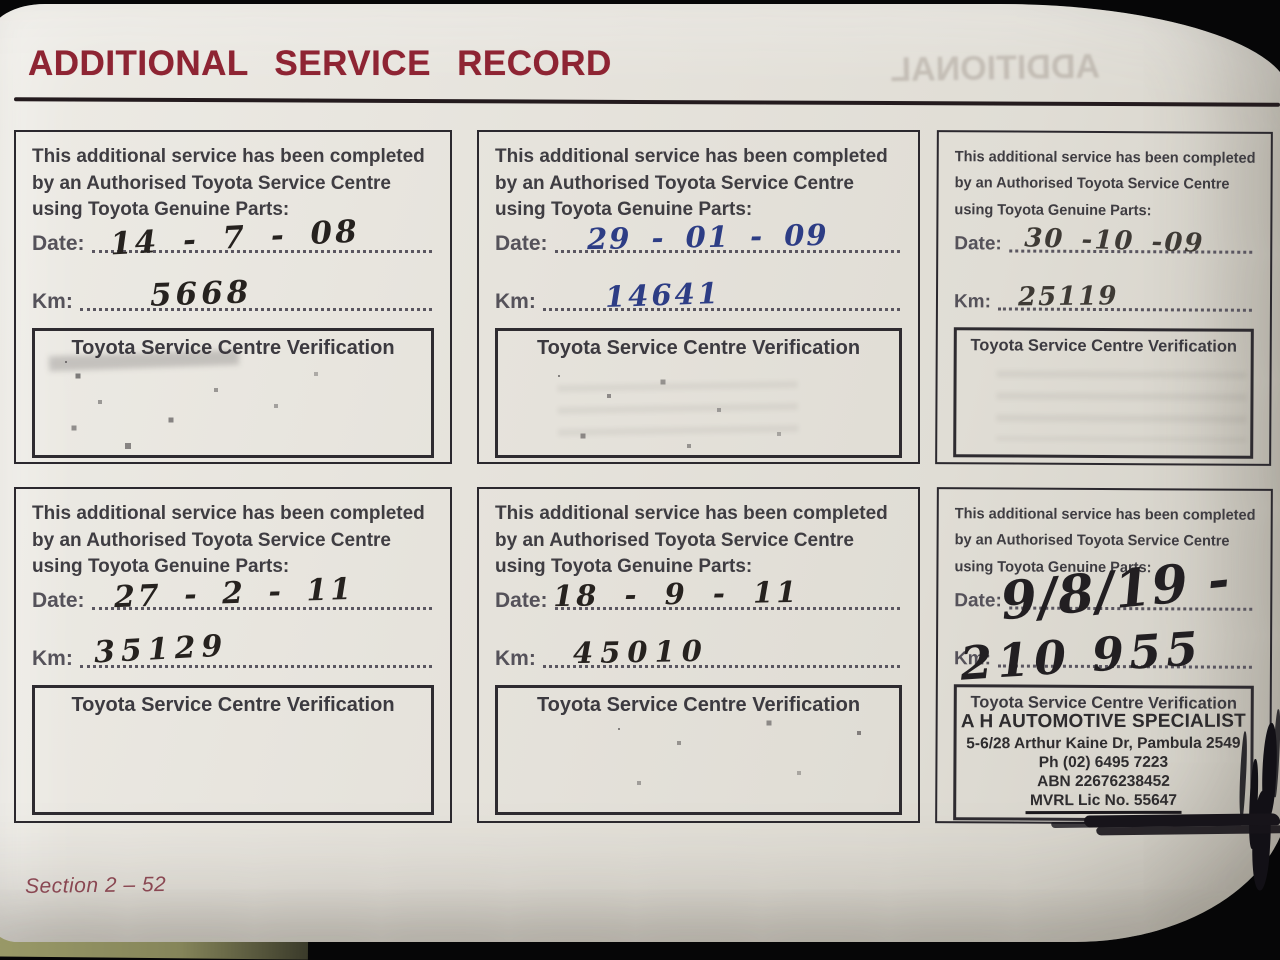 The width and height of the screenshot is (1280, 960). What do you see at coordinates (233, 237) in the screenshot?
I see `date-field: Date: 14 - 7 - 08` at bounding box center [233, 237].